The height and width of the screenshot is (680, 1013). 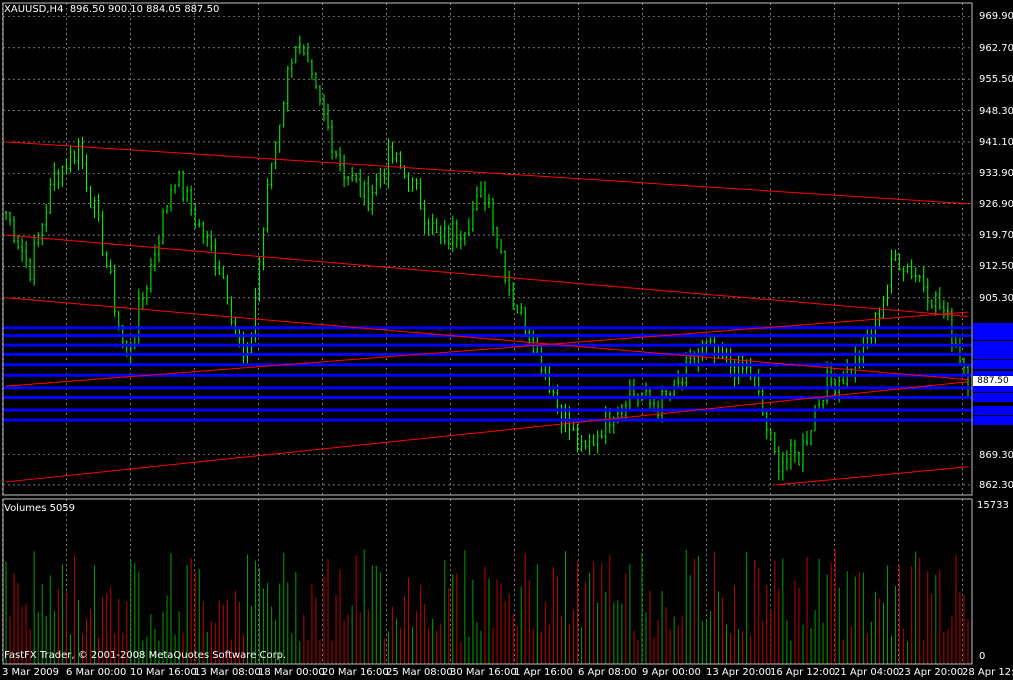 What do you see at coordinates (96, 672) in the screenshot?
I see `date-tick-label: 6 Mar 00:00` at bounding box center [96, 672].